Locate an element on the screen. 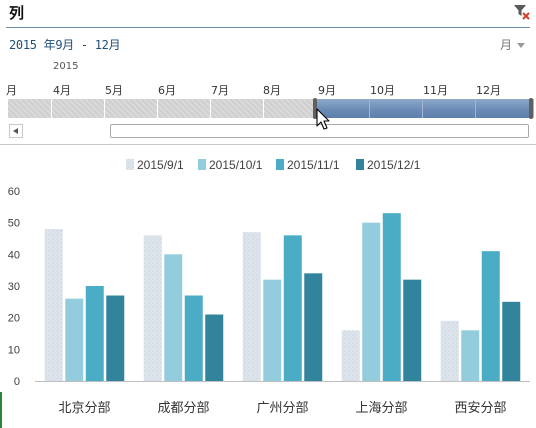  month-label: 8月 is located at coordinates (272, 90).